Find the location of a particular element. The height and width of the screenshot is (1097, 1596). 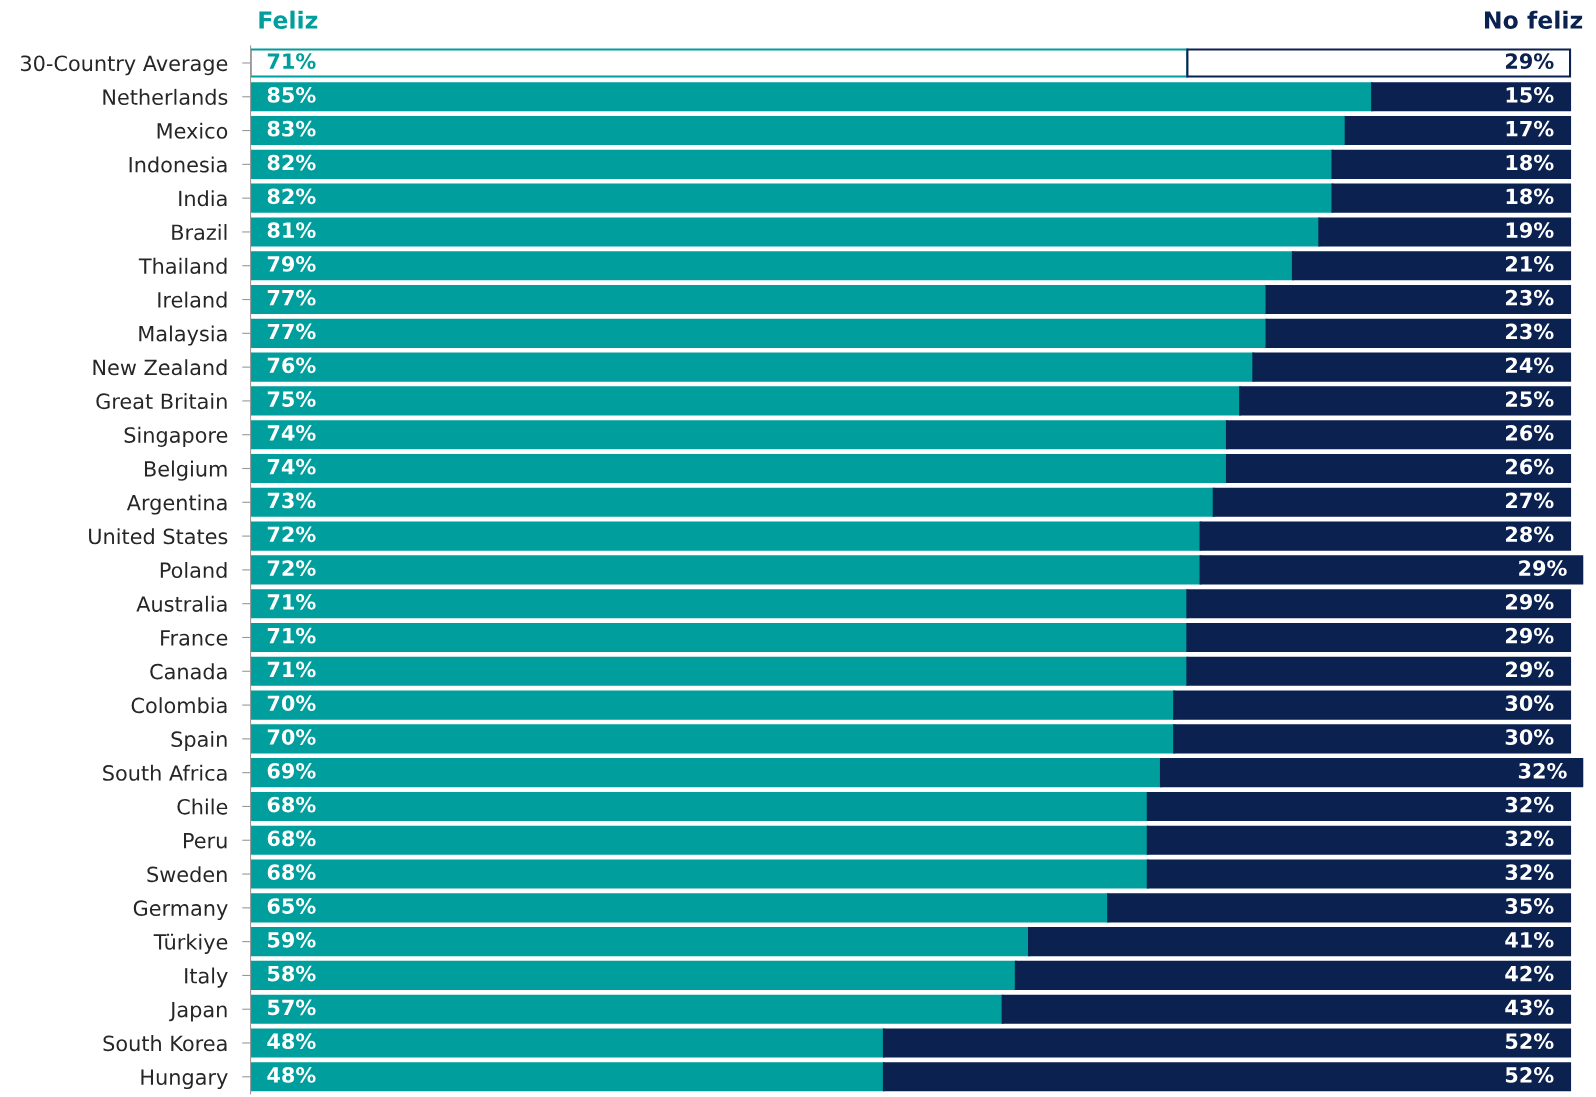

y-tick-label: Belgium is located at coordinates (185, 470).